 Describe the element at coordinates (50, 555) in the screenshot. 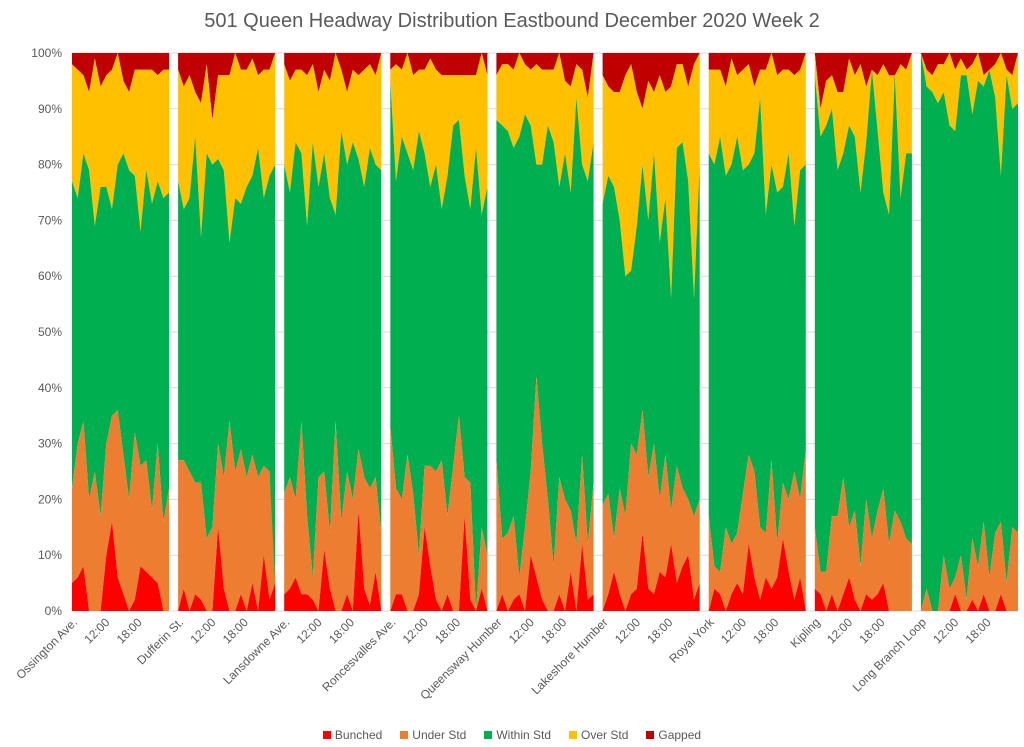

I see `y-tick-label: 10%` at that location.